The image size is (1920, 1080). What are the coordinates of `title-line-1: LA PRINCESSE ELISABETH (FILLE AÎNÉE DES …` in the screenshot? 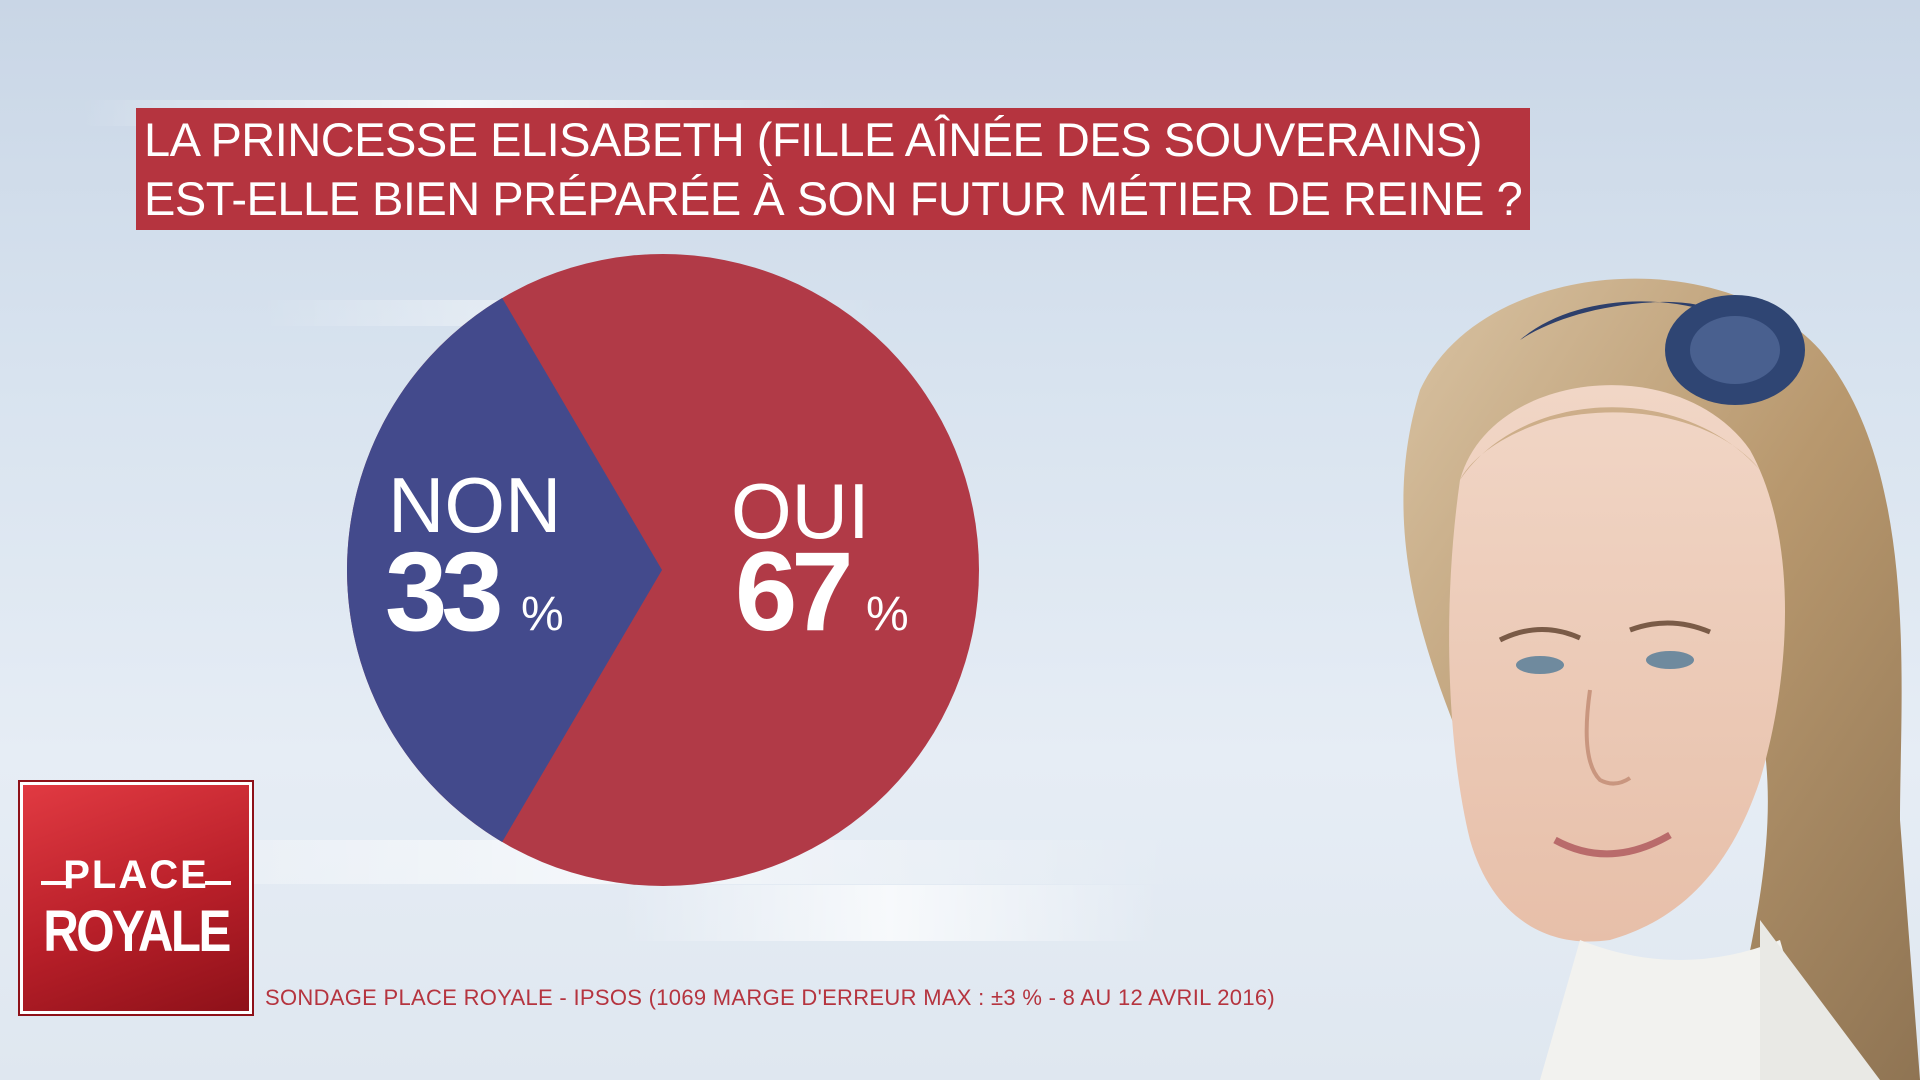 It's located at (813, 139).